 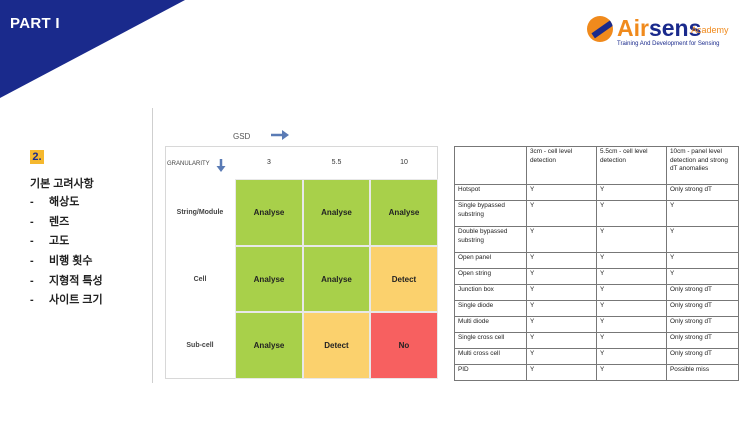 What do you see at coordinates (66, 300) in the screenshot?
I see `list-item: - 사이트 크기` at bounding box center [66, 300].